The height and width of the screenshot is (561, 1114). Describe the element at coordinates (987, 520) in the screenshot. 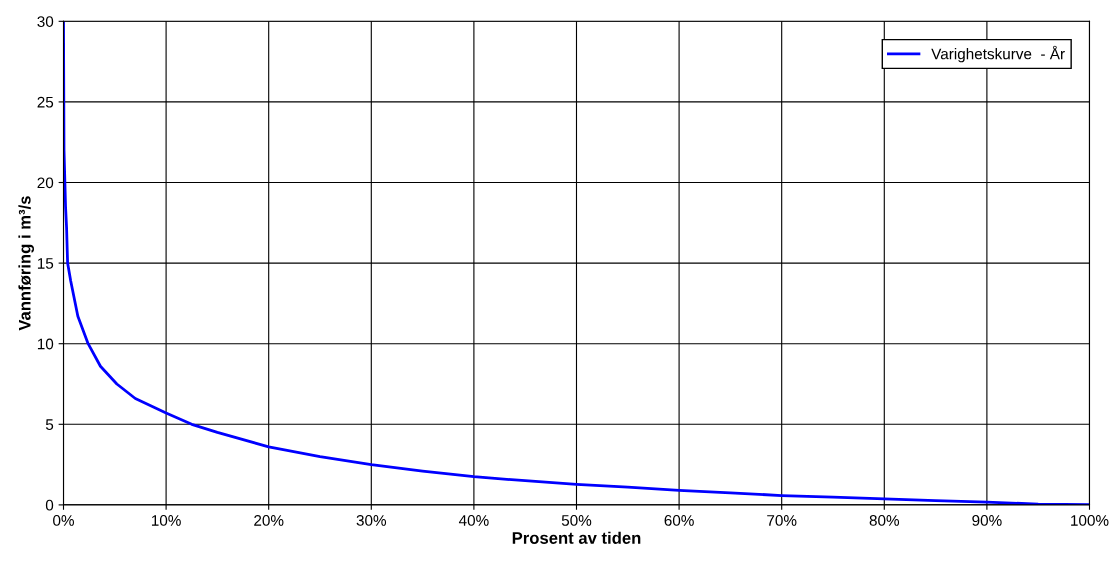

I see `x-tick-label: 90%` at that location.